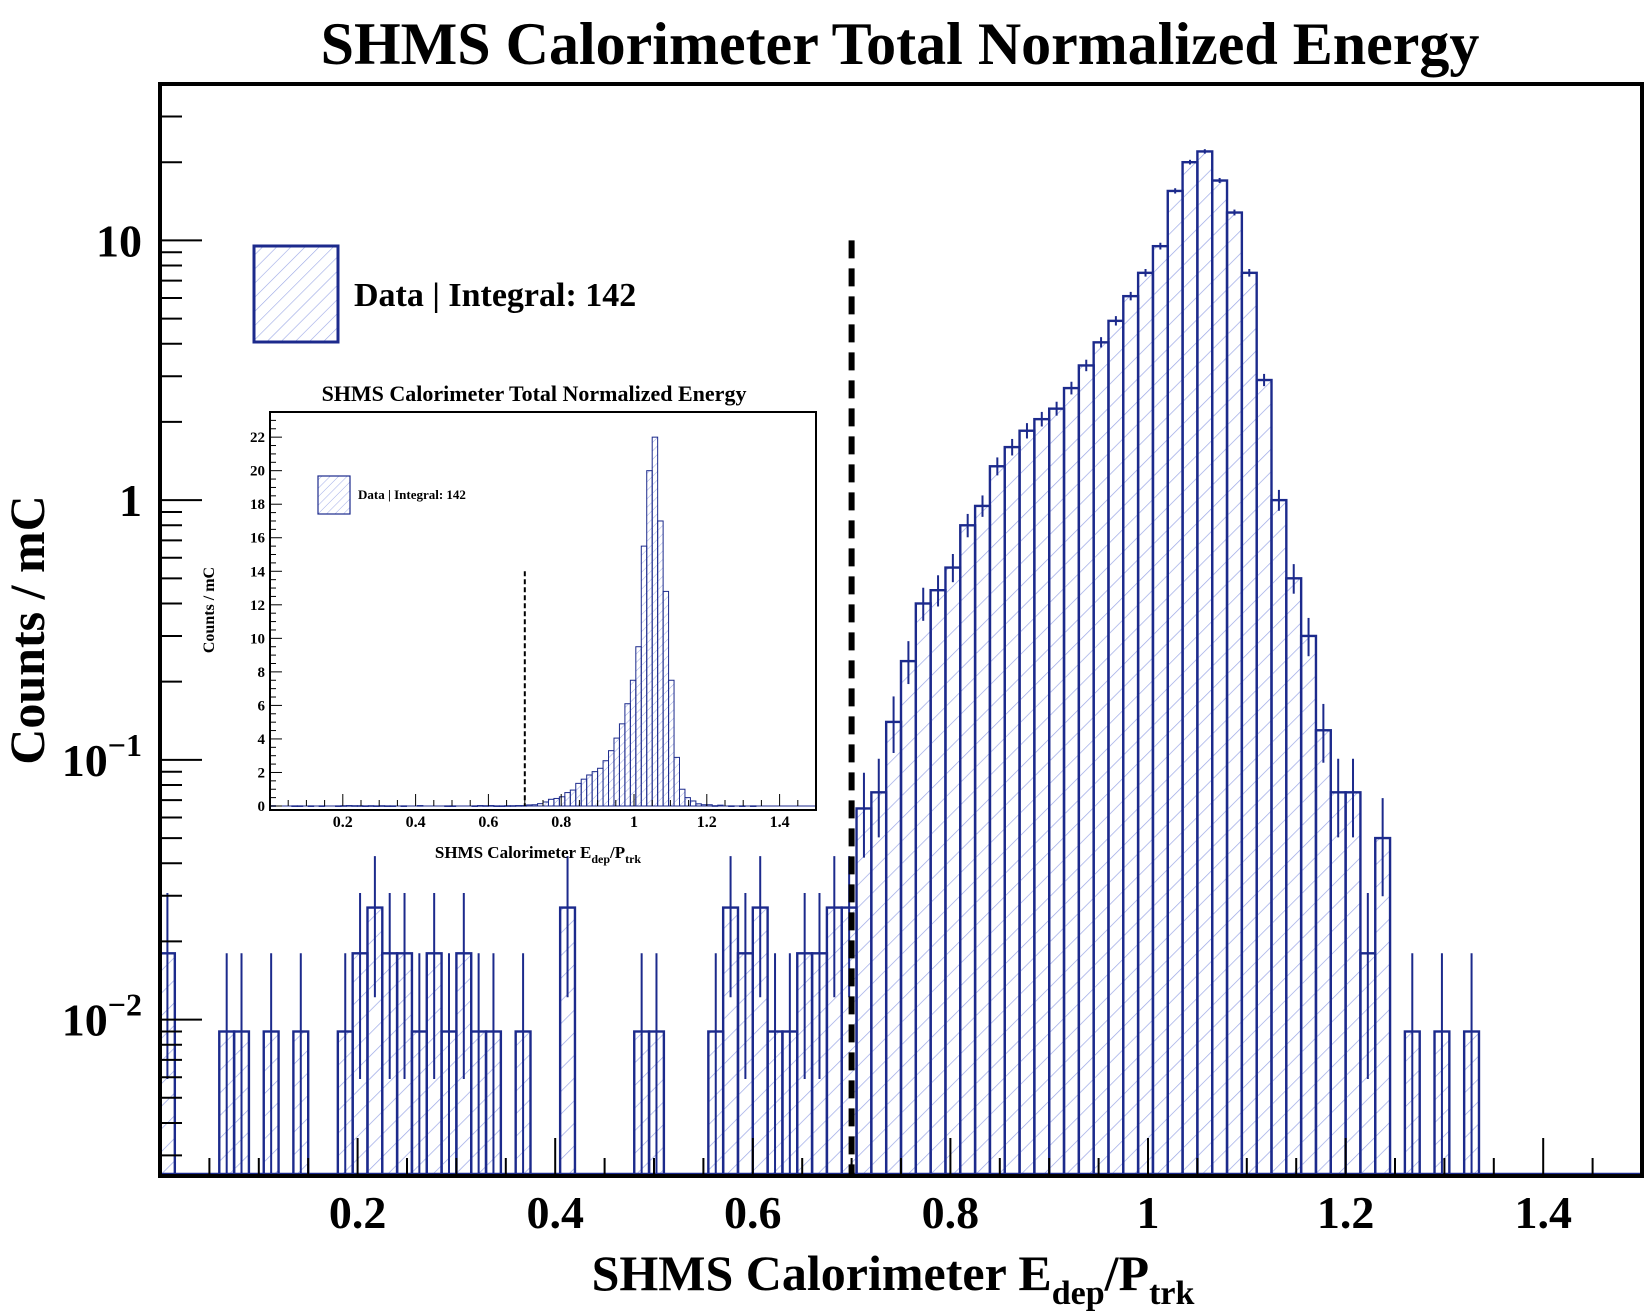 This screenshot has height=1312, width=1652. Describe the element at coordinates (416, 822) in the screenshot. I see `inset-x-tick-label: 0.4` at that location.